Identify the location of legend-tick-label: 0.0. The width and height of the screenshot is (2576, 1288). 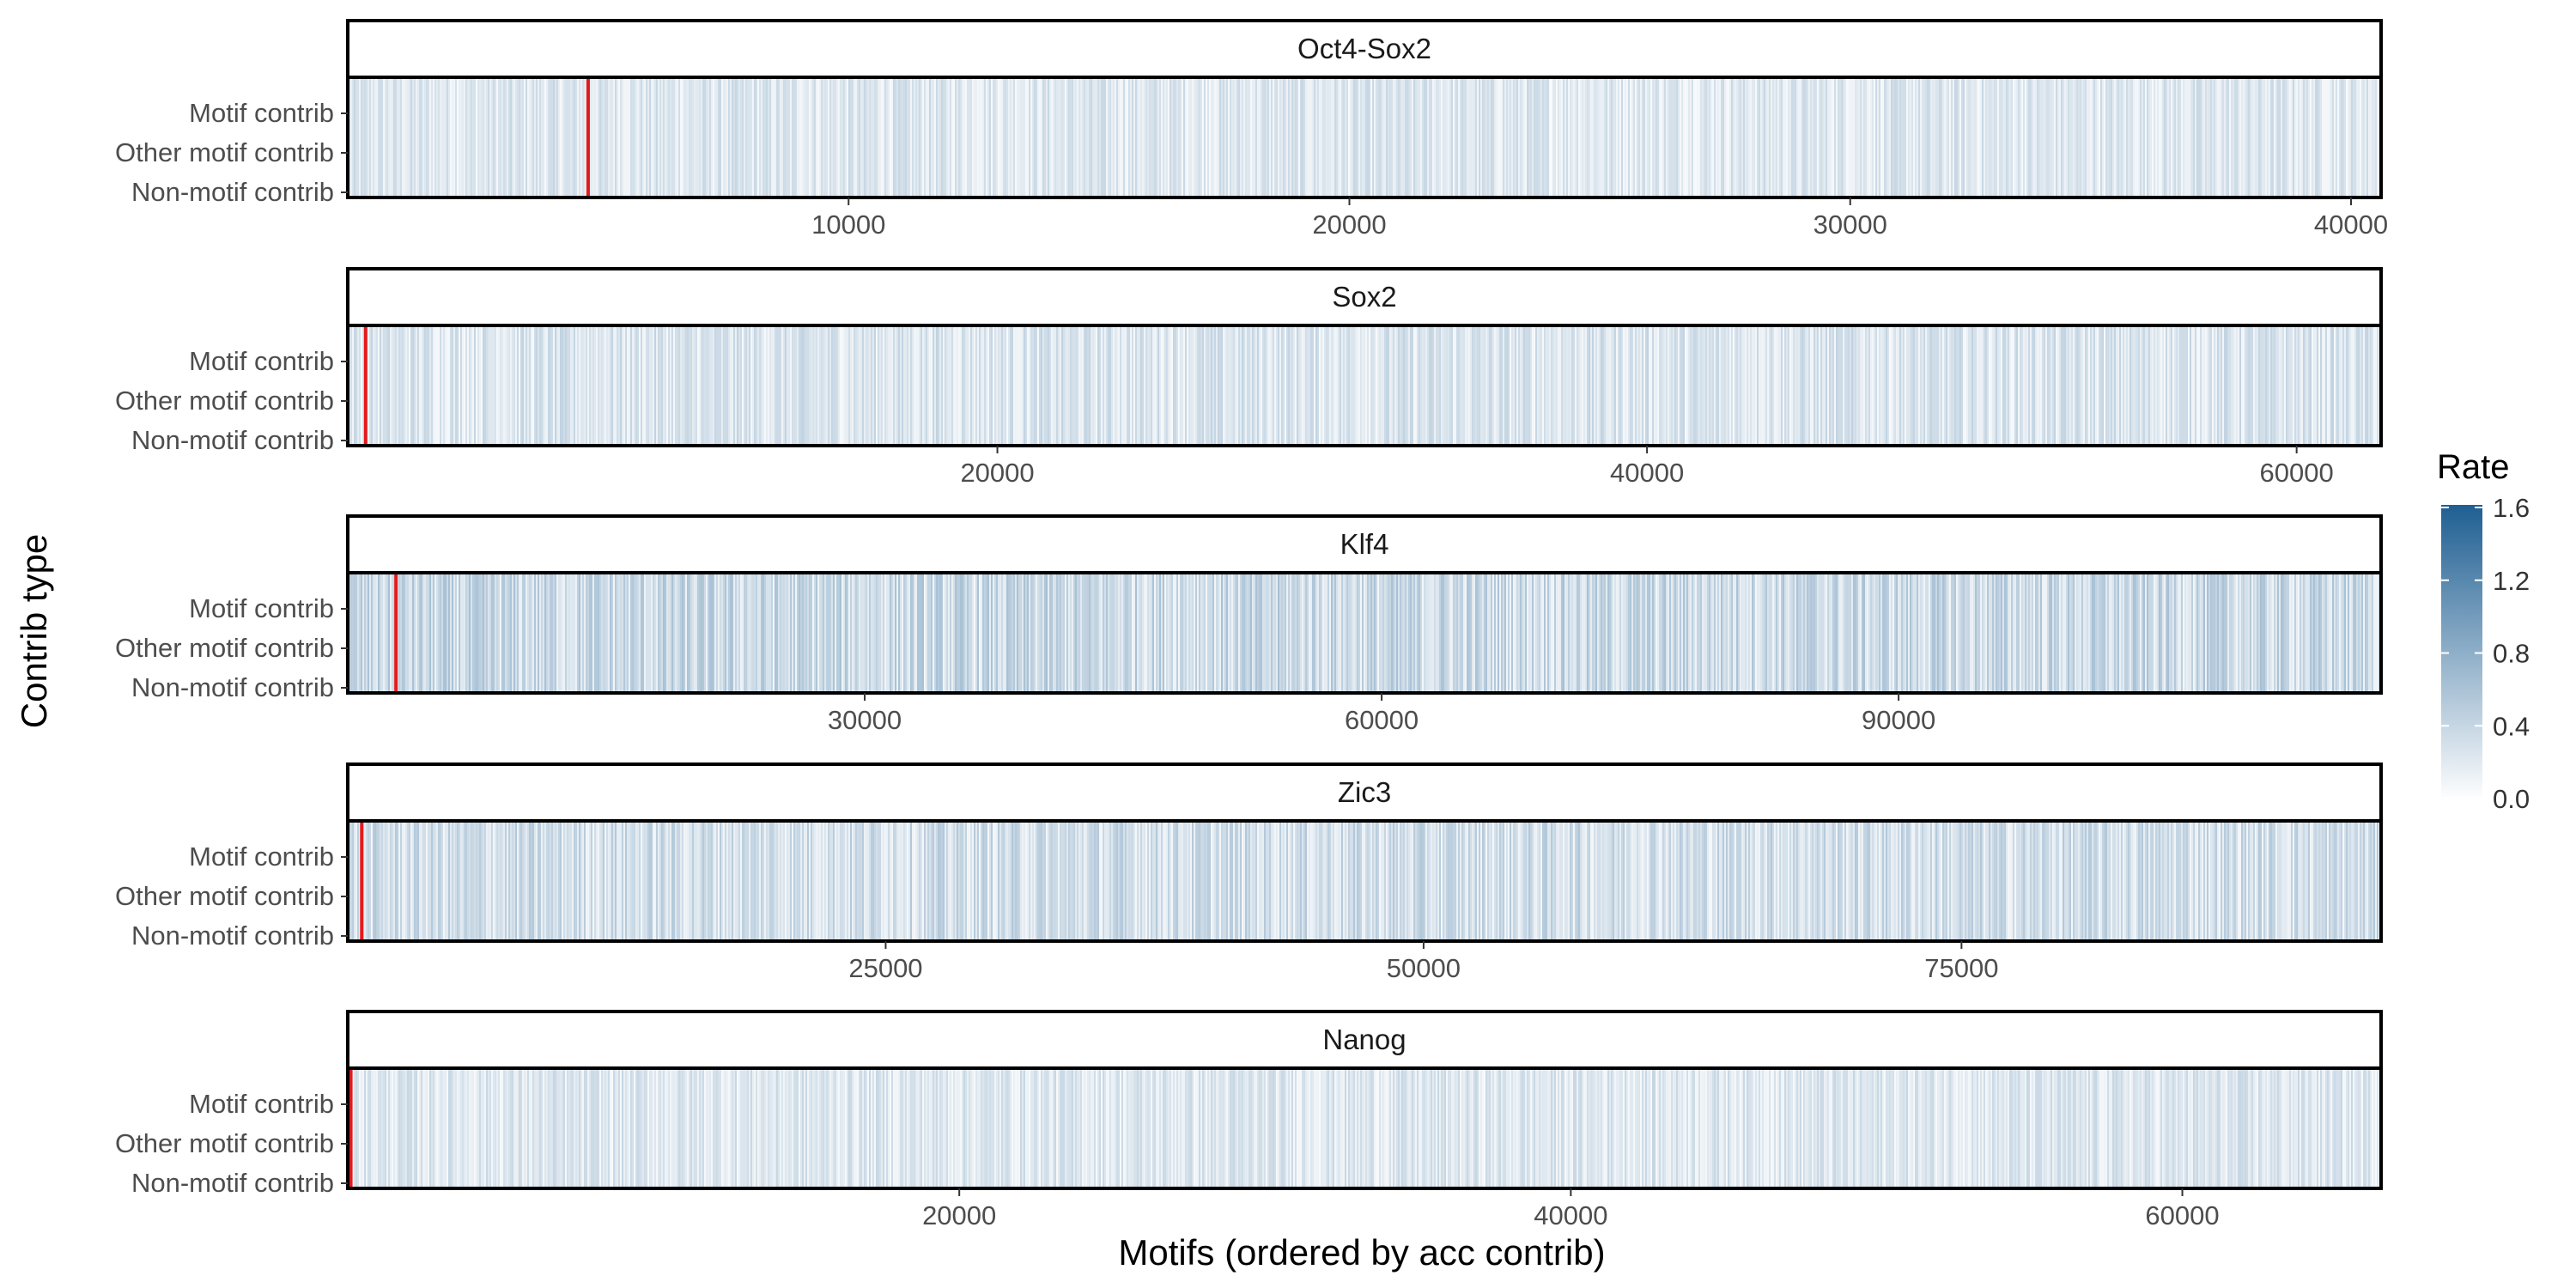
(2511, 799).